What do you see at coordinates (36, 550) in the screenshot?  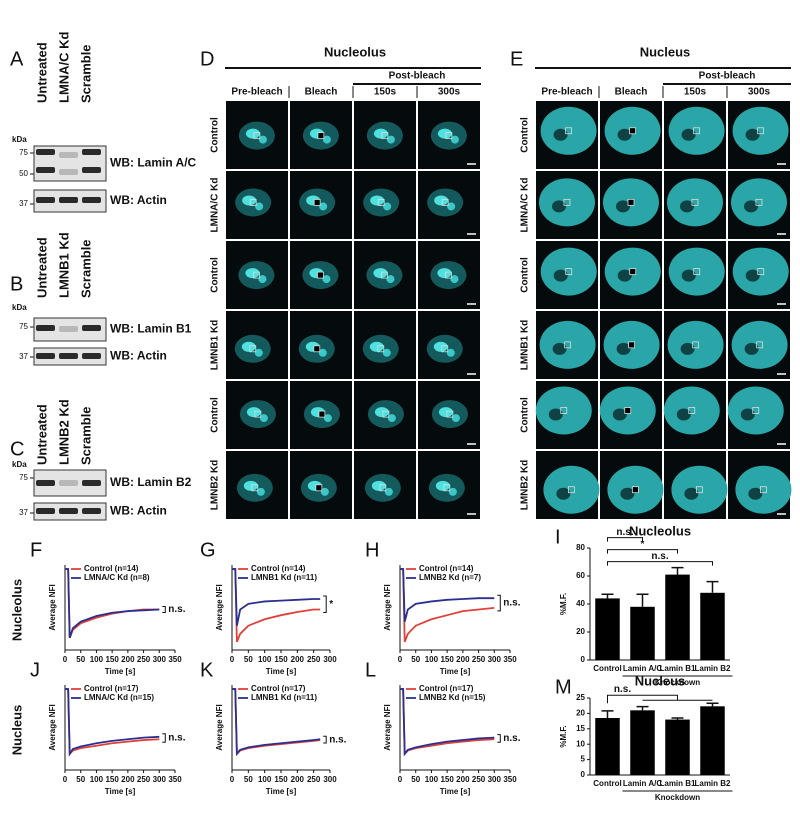 I see `panel-letter: F` at bounding box center [36, 550].